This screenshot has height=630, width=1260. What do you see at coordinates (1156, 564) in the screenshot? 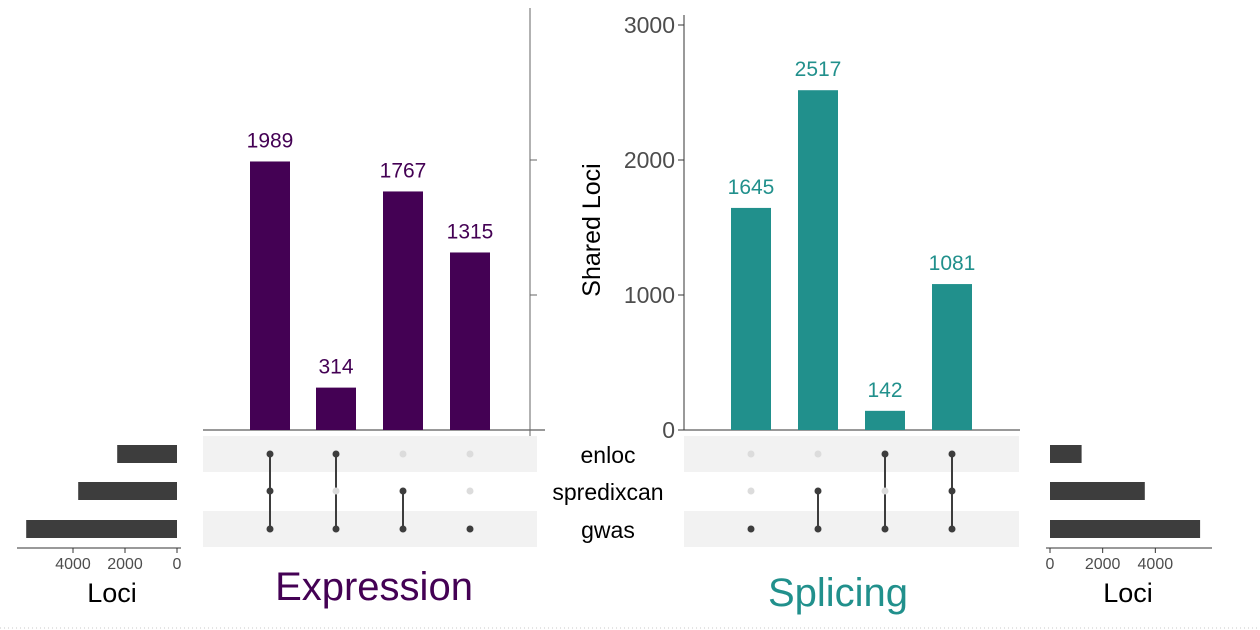
I see `splicing-set-size-tick-label: 4000` at bounding box center [1156, 564].